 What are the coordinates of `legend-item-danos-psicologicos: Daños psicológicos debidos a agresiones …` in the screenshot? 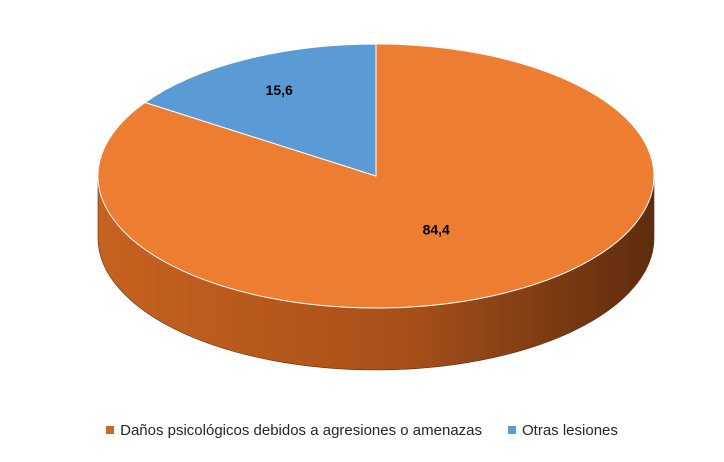 It's located at (294, 430).